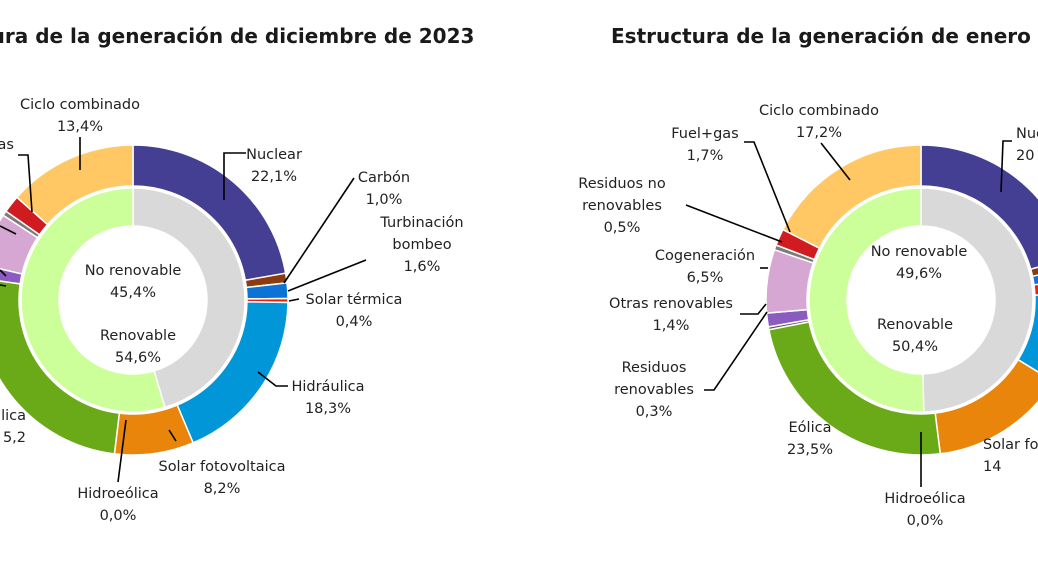 This screenshot has width=1038, height=576. I want to click on chart-2-inner-slice-renovable, so click(866, 300).